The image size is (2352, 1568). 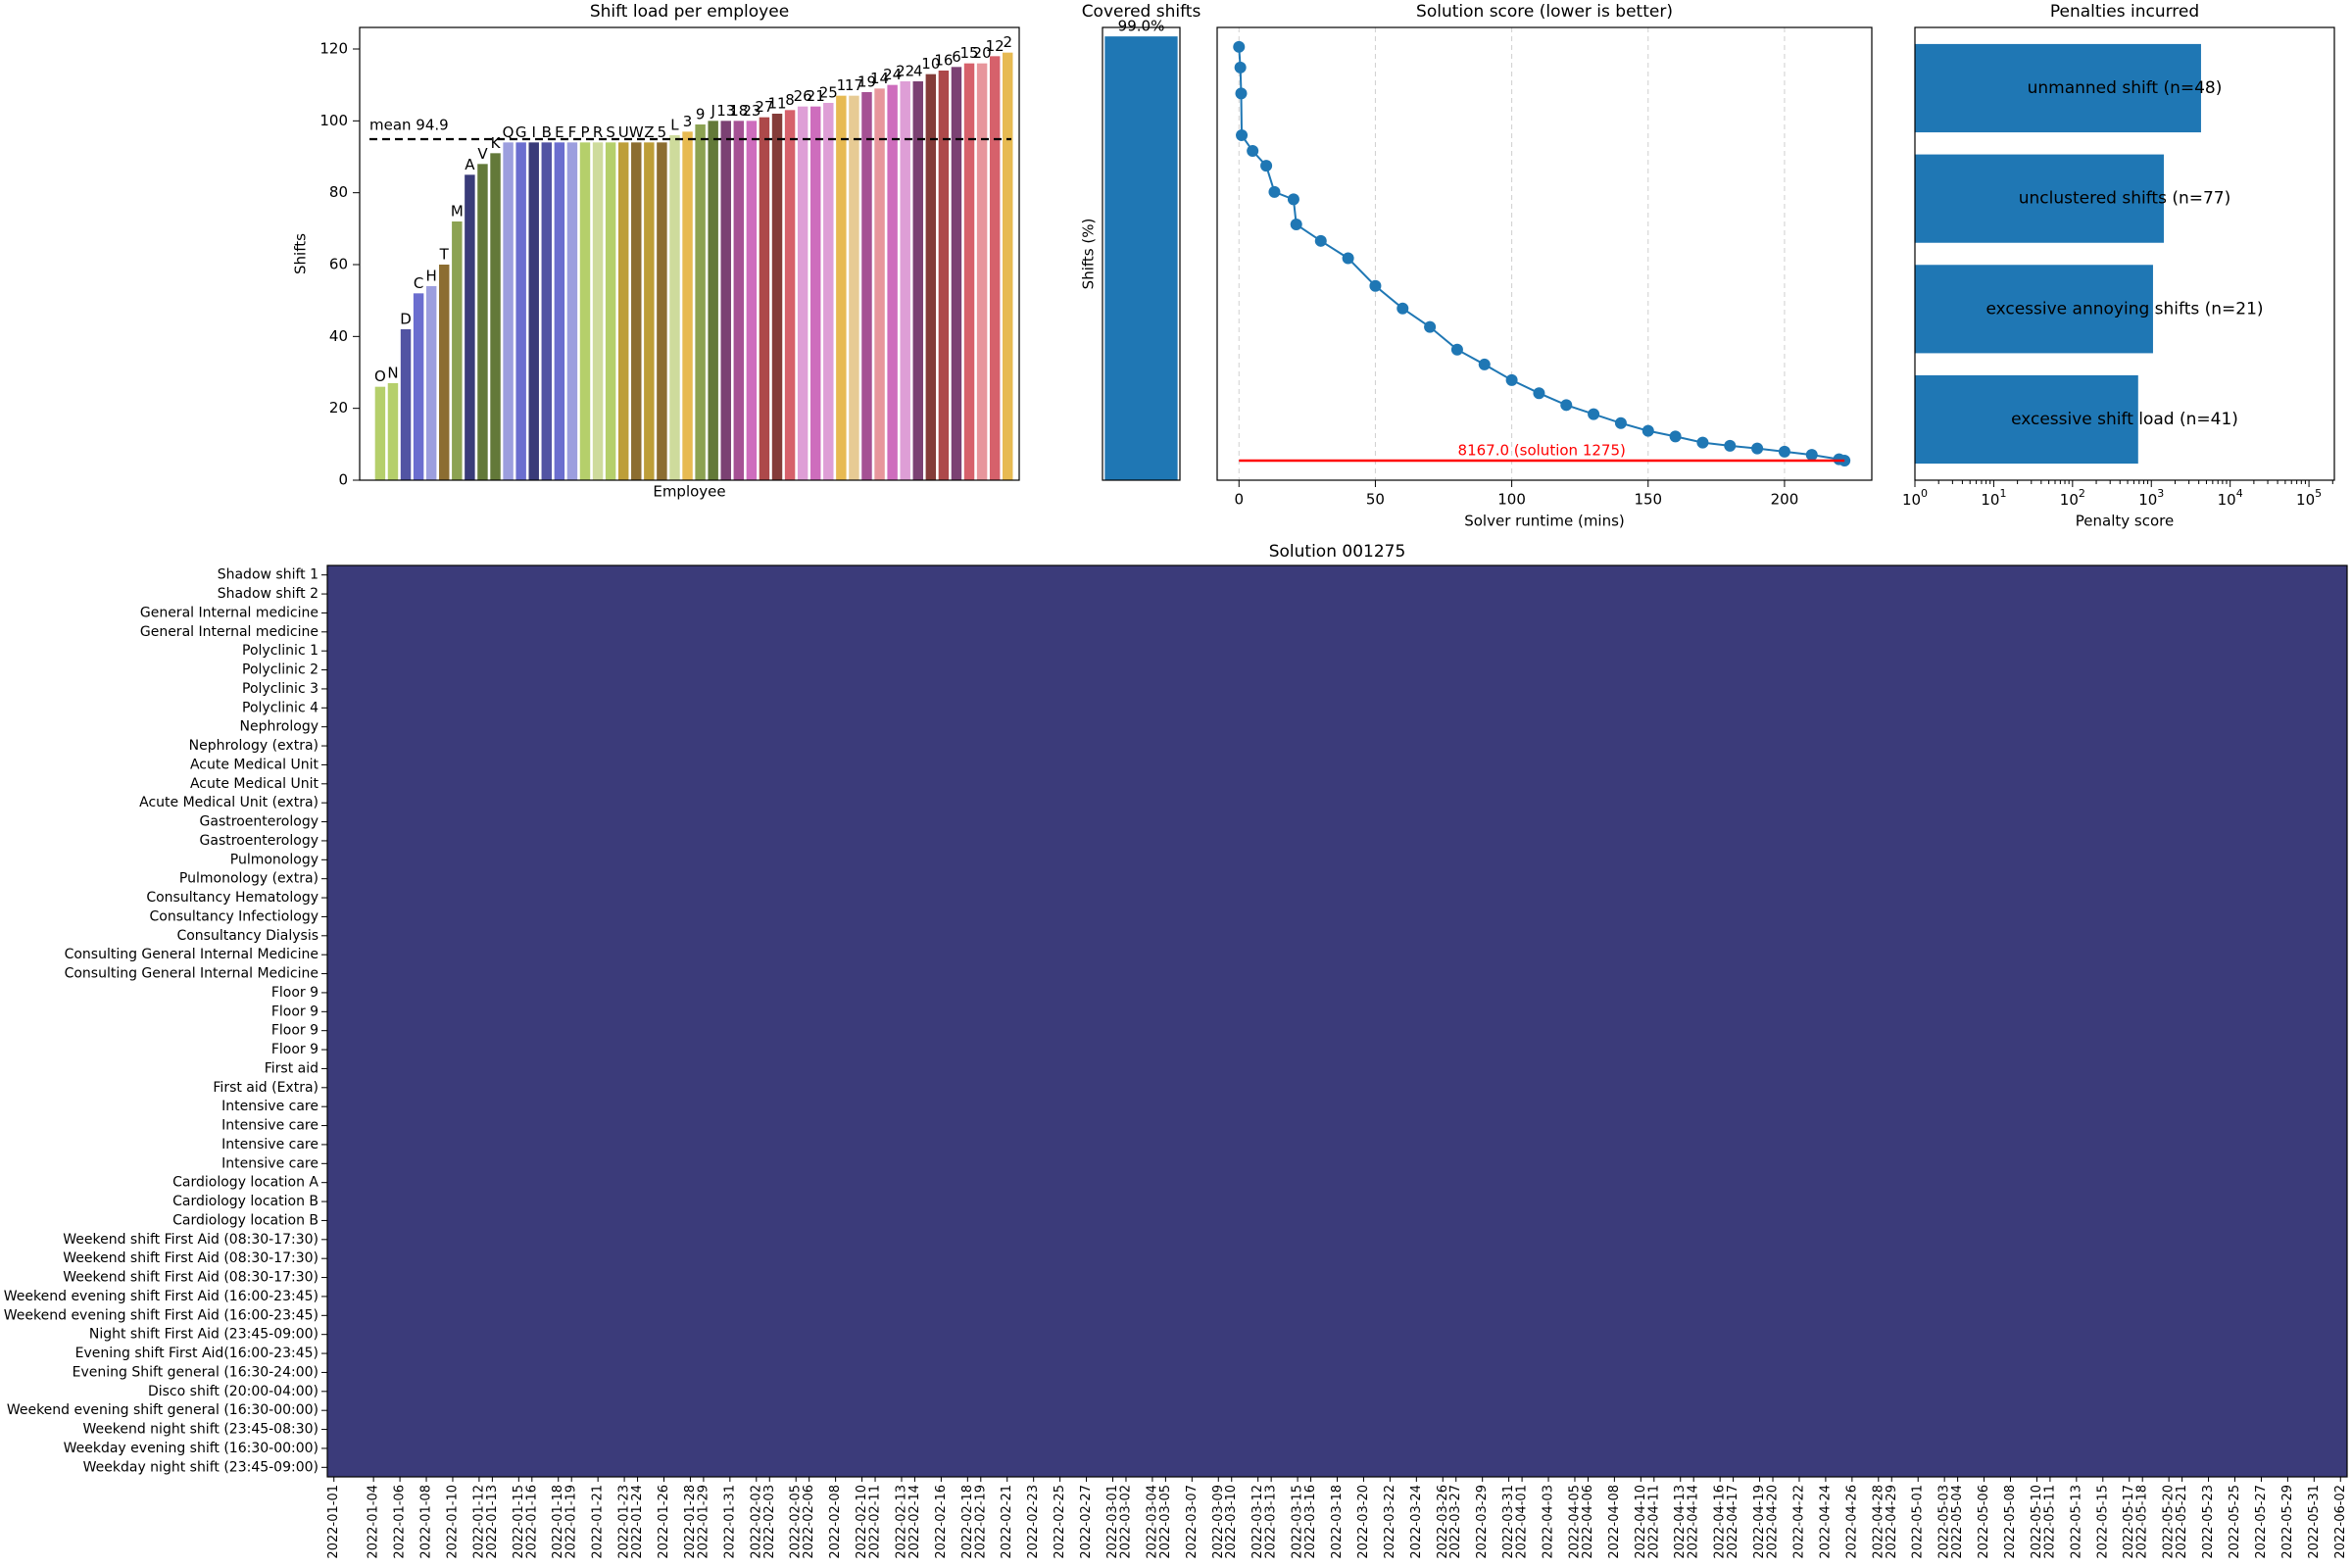 What do you see at coordinates (2261, 1522) in the screenshot?
I see `date-label: 2022-05-27` at bounding box center [2261, 1522].